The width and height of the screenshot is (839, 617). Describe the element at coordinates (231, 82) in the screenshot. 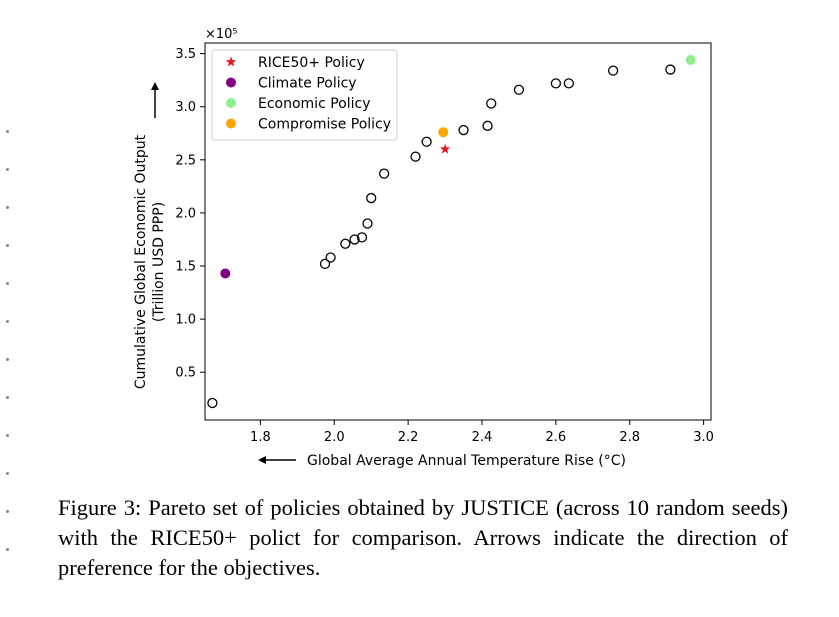

I see `legend-marker-climate-policy` at that location.